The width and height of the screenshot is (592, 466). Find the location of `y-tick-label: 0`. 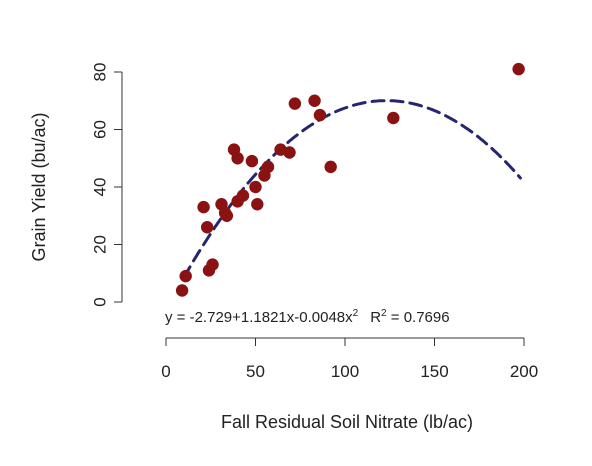

y-tick-label: 0 is located at coordinates (100, 301).